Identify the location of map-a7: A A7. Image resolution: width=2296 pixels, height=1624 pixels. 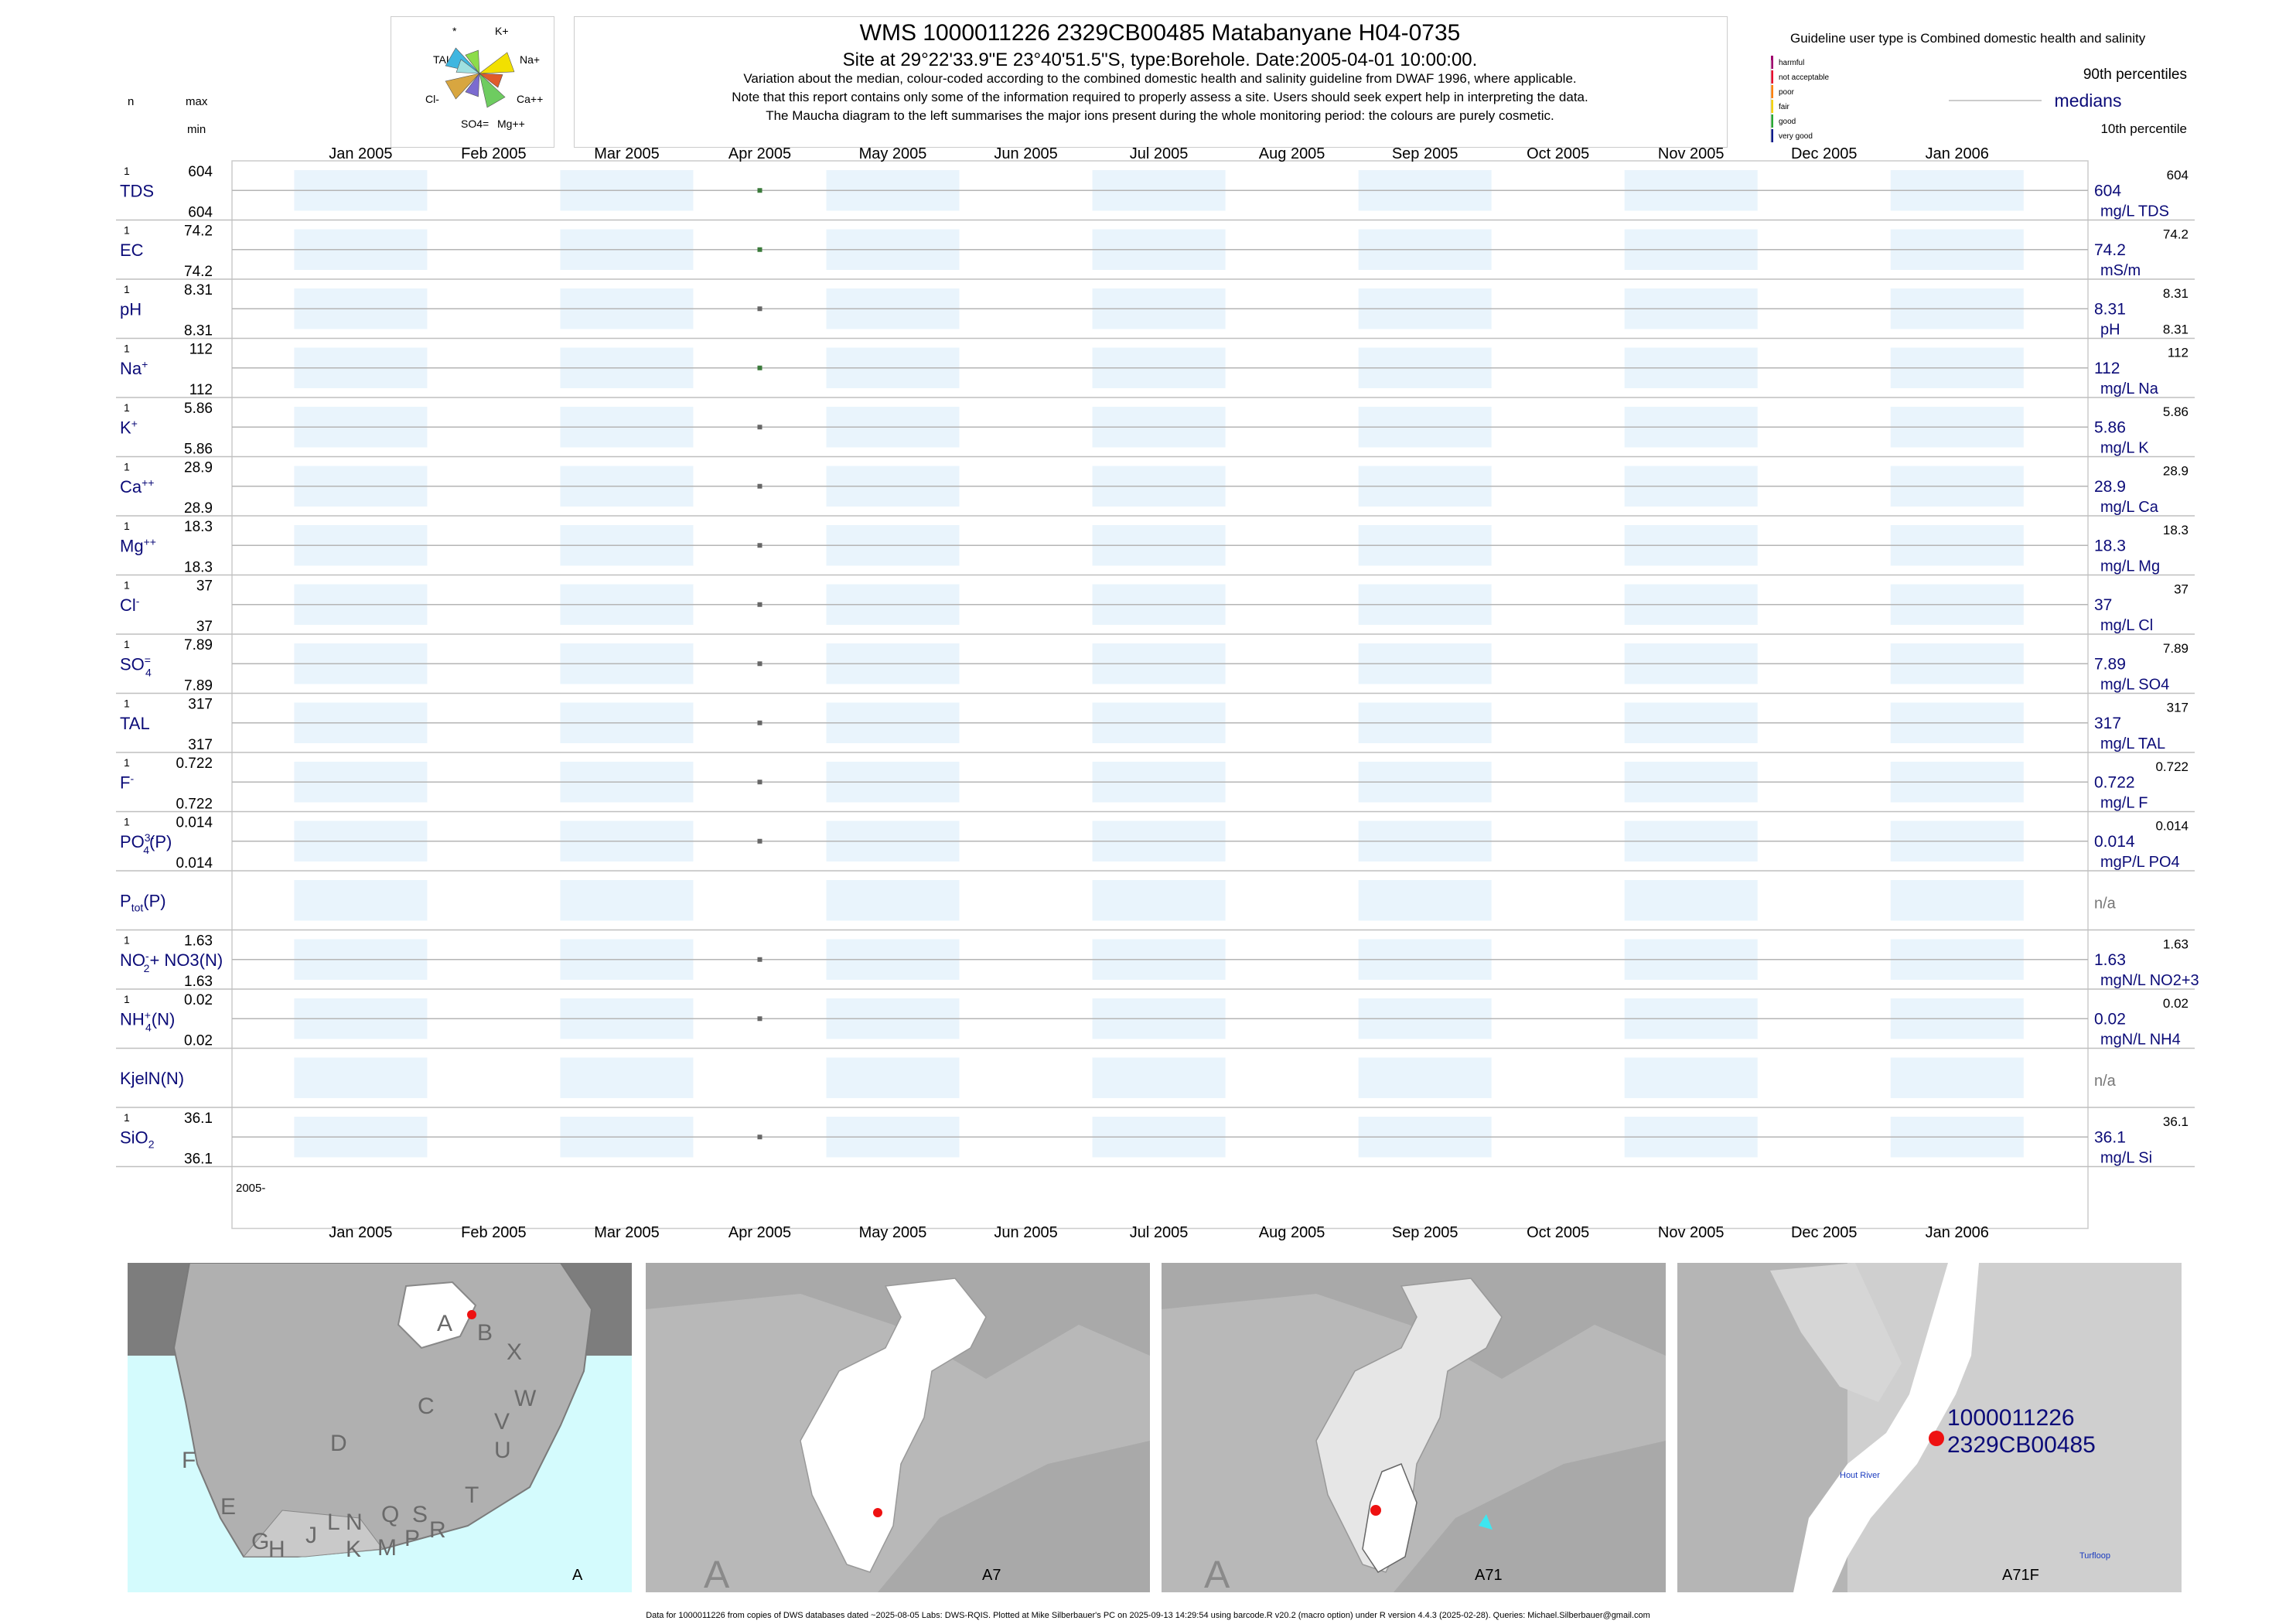
(898, 1427).